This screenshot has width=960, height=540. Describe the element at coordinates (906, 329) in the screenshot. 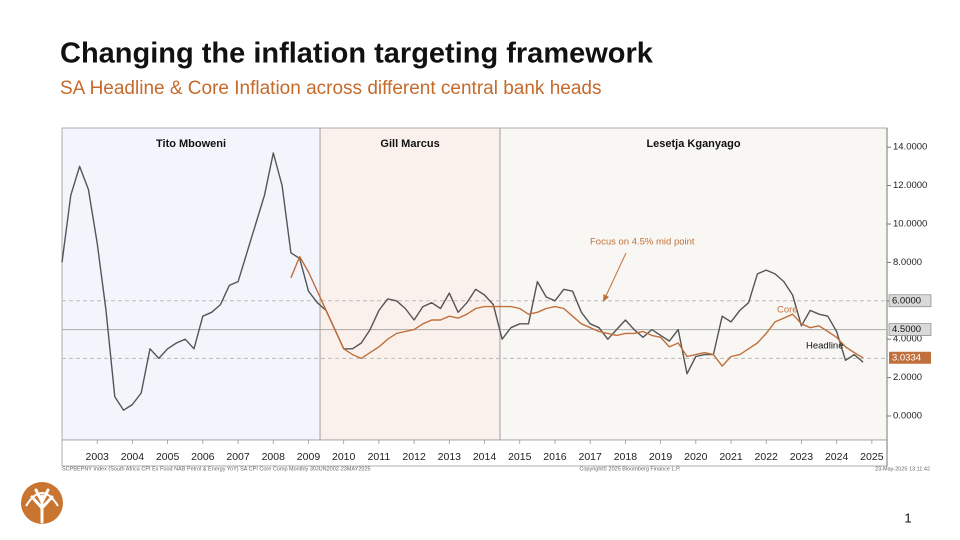

I see `value-badge-label: 4.5000` at that location.